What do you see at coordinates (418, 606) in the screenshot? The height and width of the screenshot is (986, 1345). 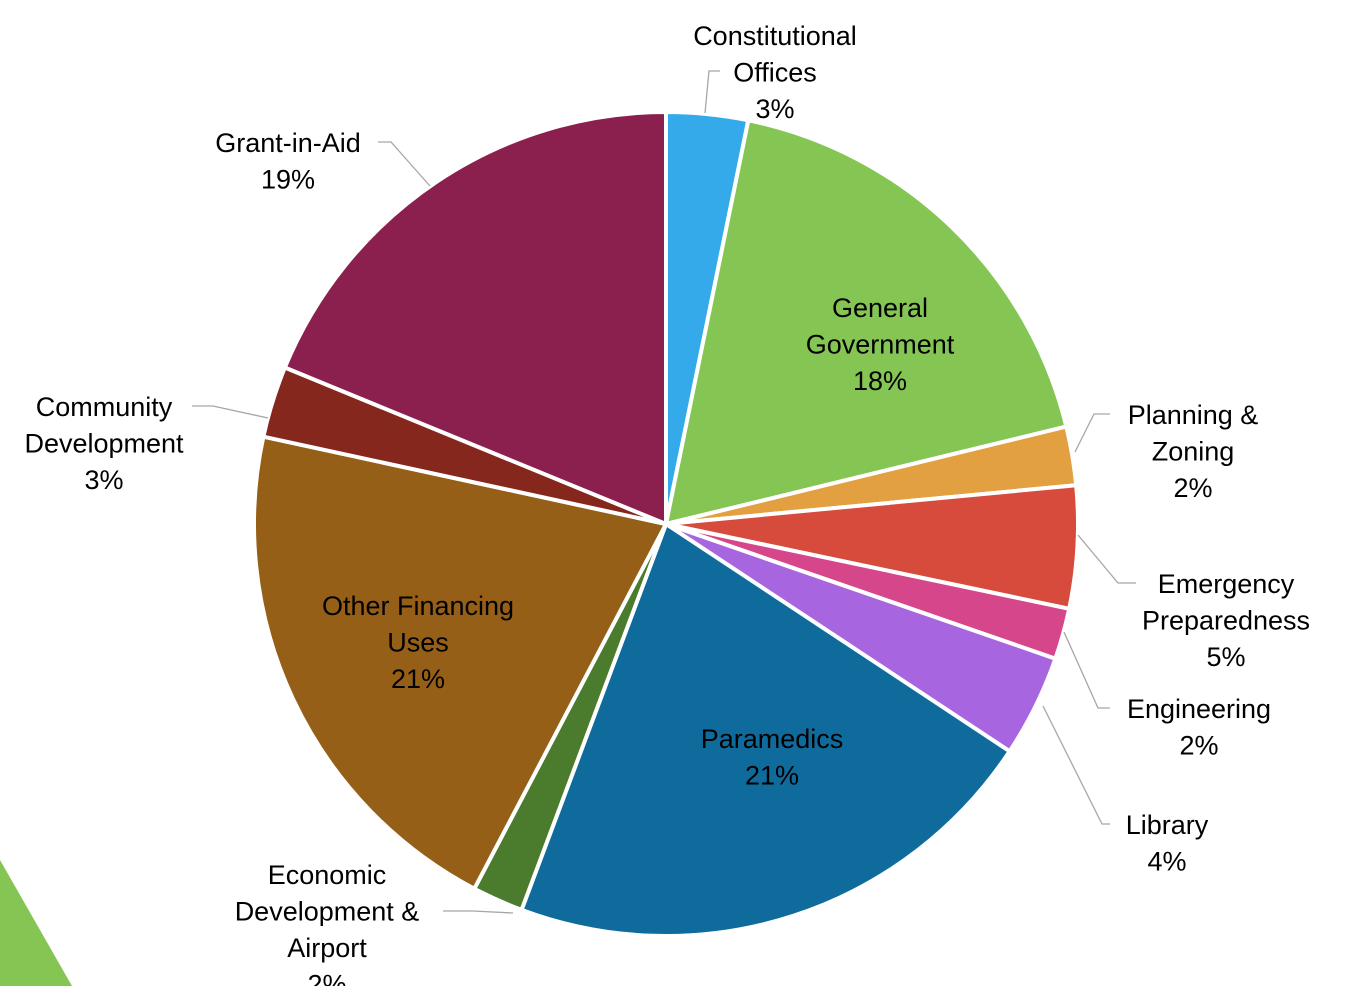 I see `slice-category-label: Other Financing` at bounding box center [418, 606].